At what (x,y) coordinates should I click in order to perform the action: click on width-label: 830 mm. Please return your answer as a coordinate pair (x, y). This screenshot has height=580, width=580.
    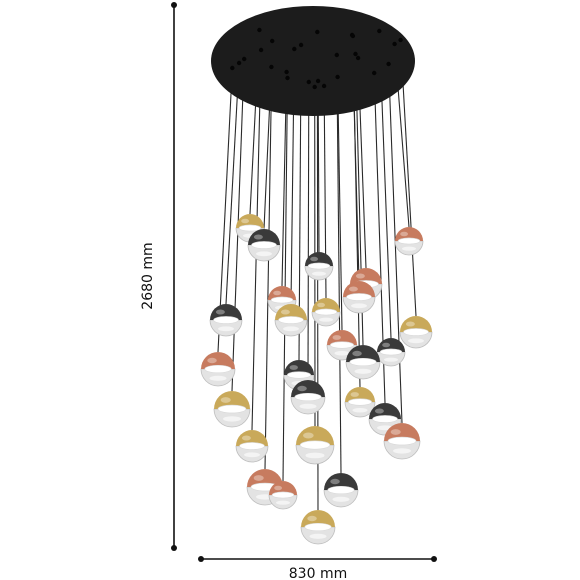
    Looking at the image, I should click on (318, 573).